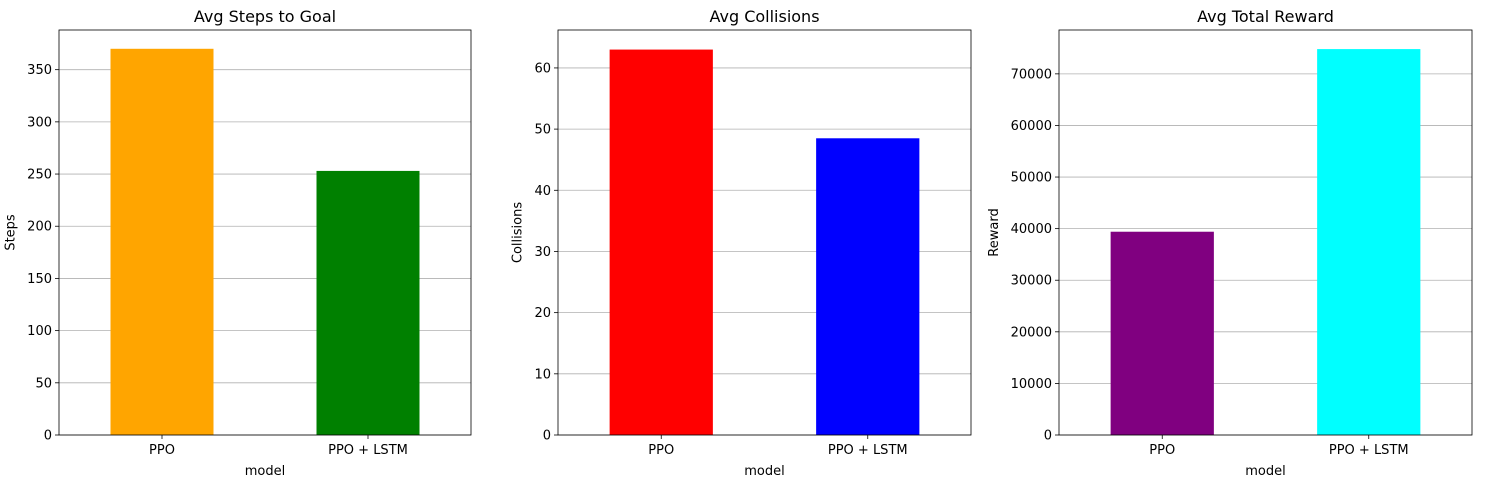 The height and width of the screenshot is (481, 1487). What do you see at coordinates (542, 191) in the screenshot?
I see `y-tick-label: 40` at bounding box center [542, 191].